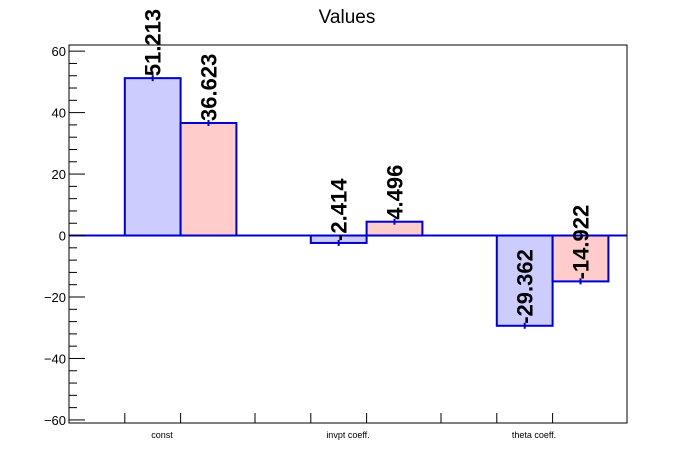 The width and height of the screenshot is (696, 472). I want to click on data-label: 4.496, so click(395, 192).